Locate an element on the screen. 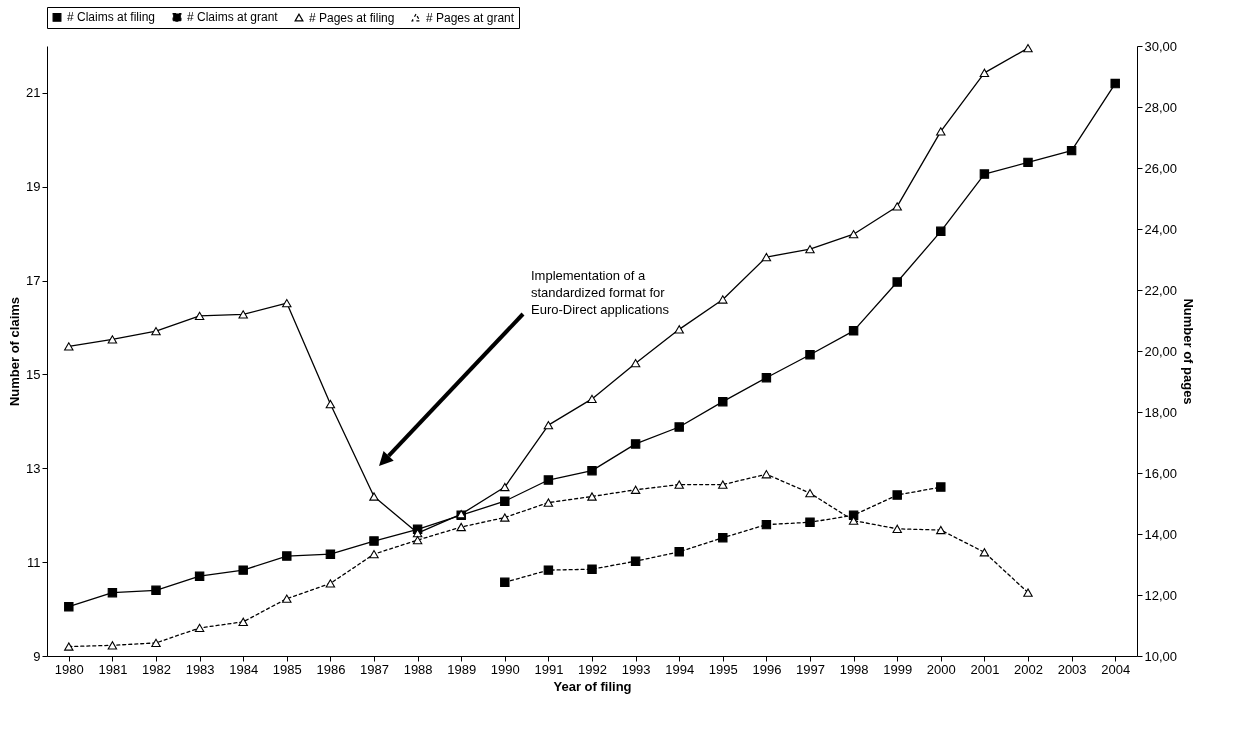 The height and width of the screenshot is (744, 1240). x-tick-label: 1983 is located at coordinates (200, 669).